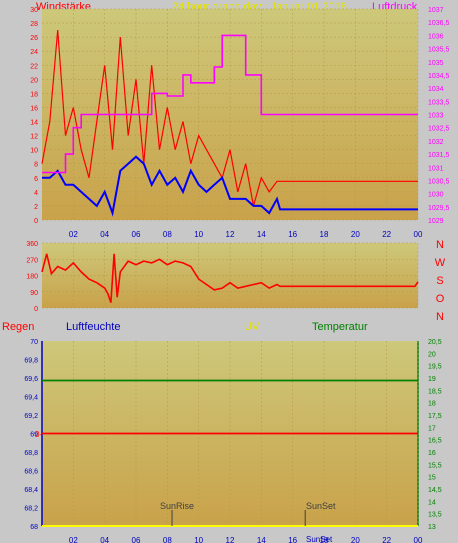 This screenshot has height=543, width=458. What do you see at coordinates (439, 281) in the screenshot?
I see `compass-label: S` at bounding box center [439, 281].